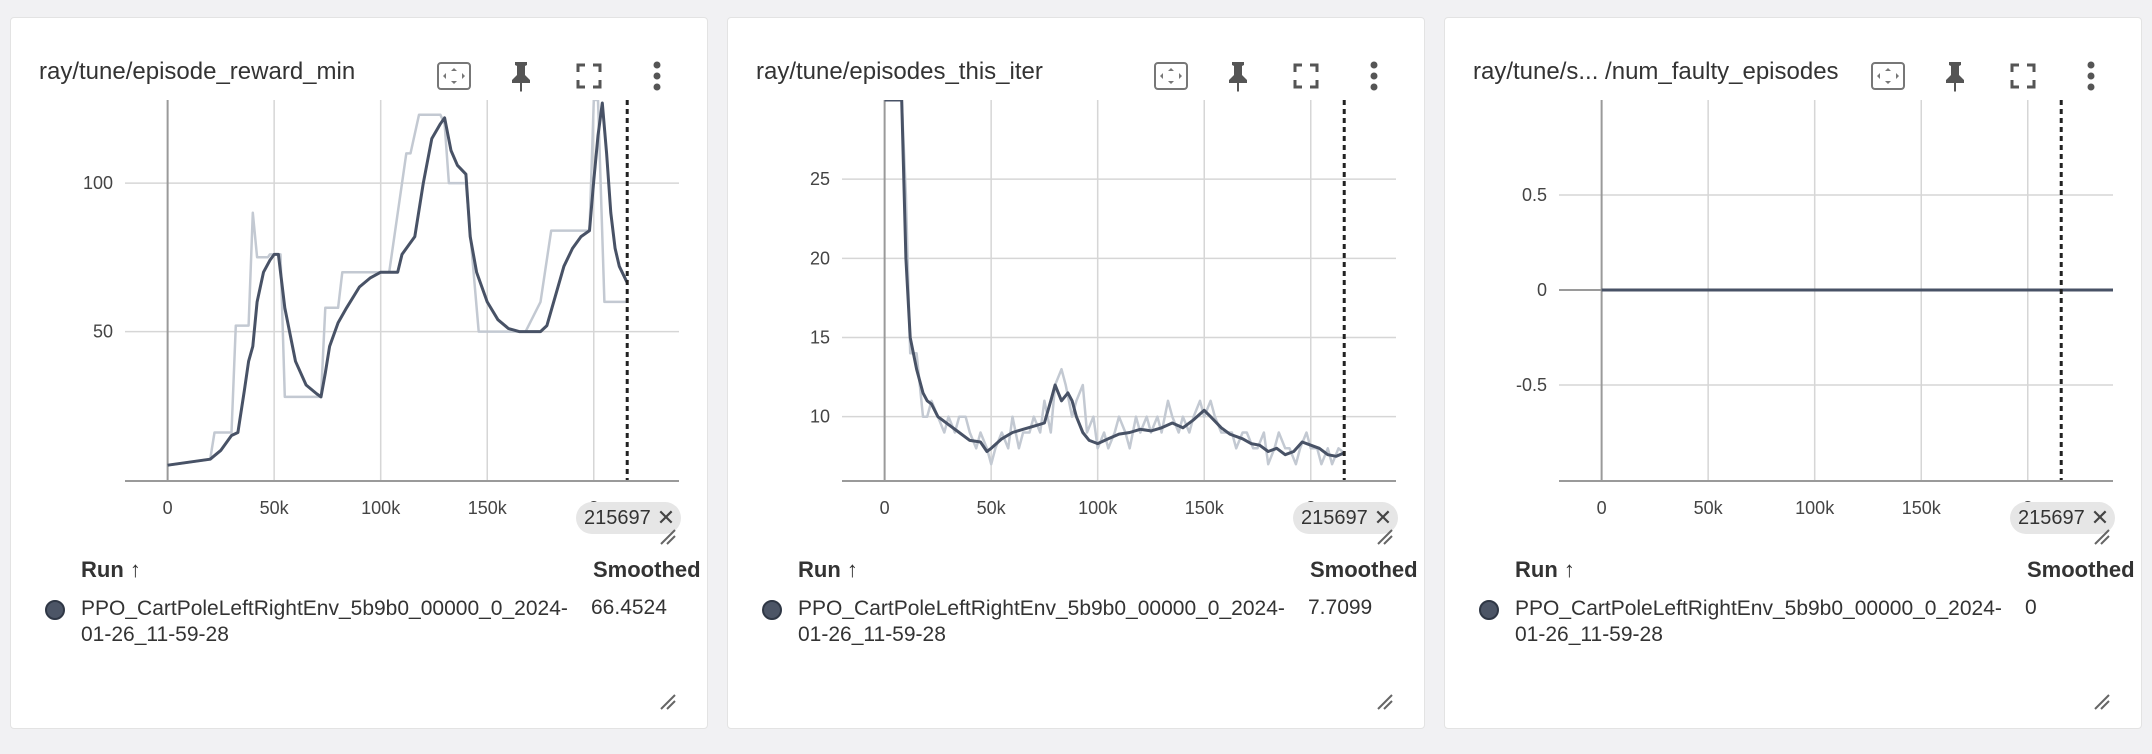  I want to click on run-smoothed-value: 66.4524, so click(629, 607).